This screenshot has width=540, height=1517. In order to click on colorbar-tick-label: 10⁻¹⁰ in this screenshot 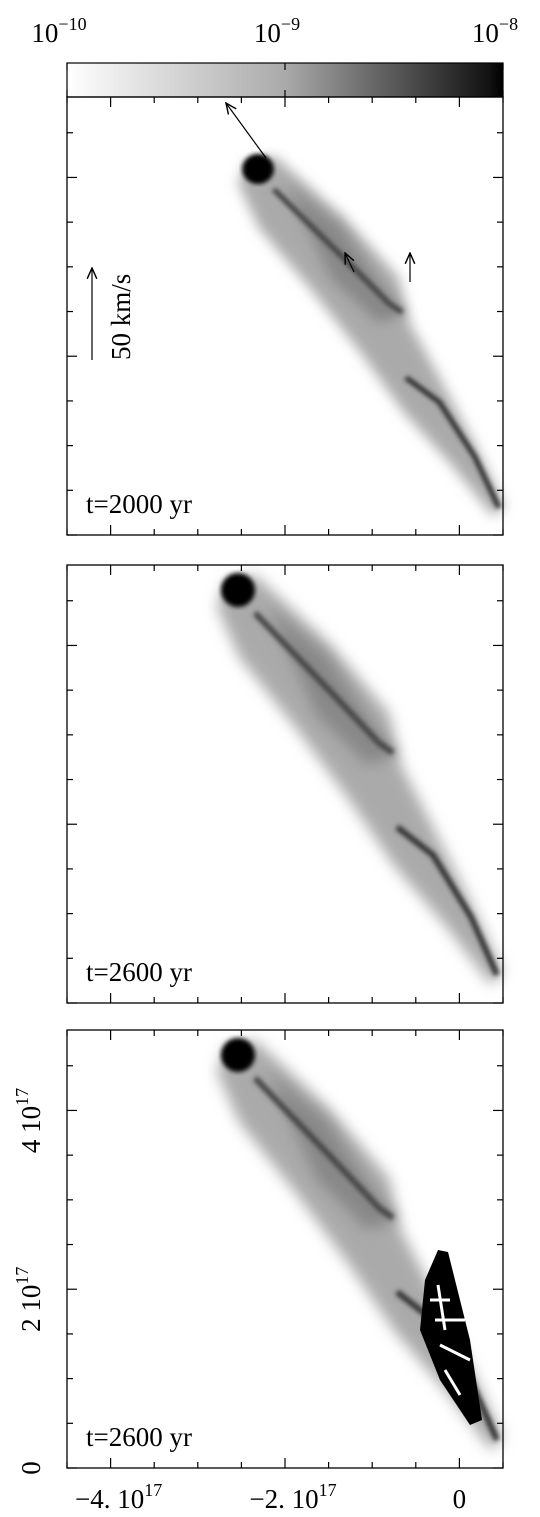, I will do `click(58, 31)`.